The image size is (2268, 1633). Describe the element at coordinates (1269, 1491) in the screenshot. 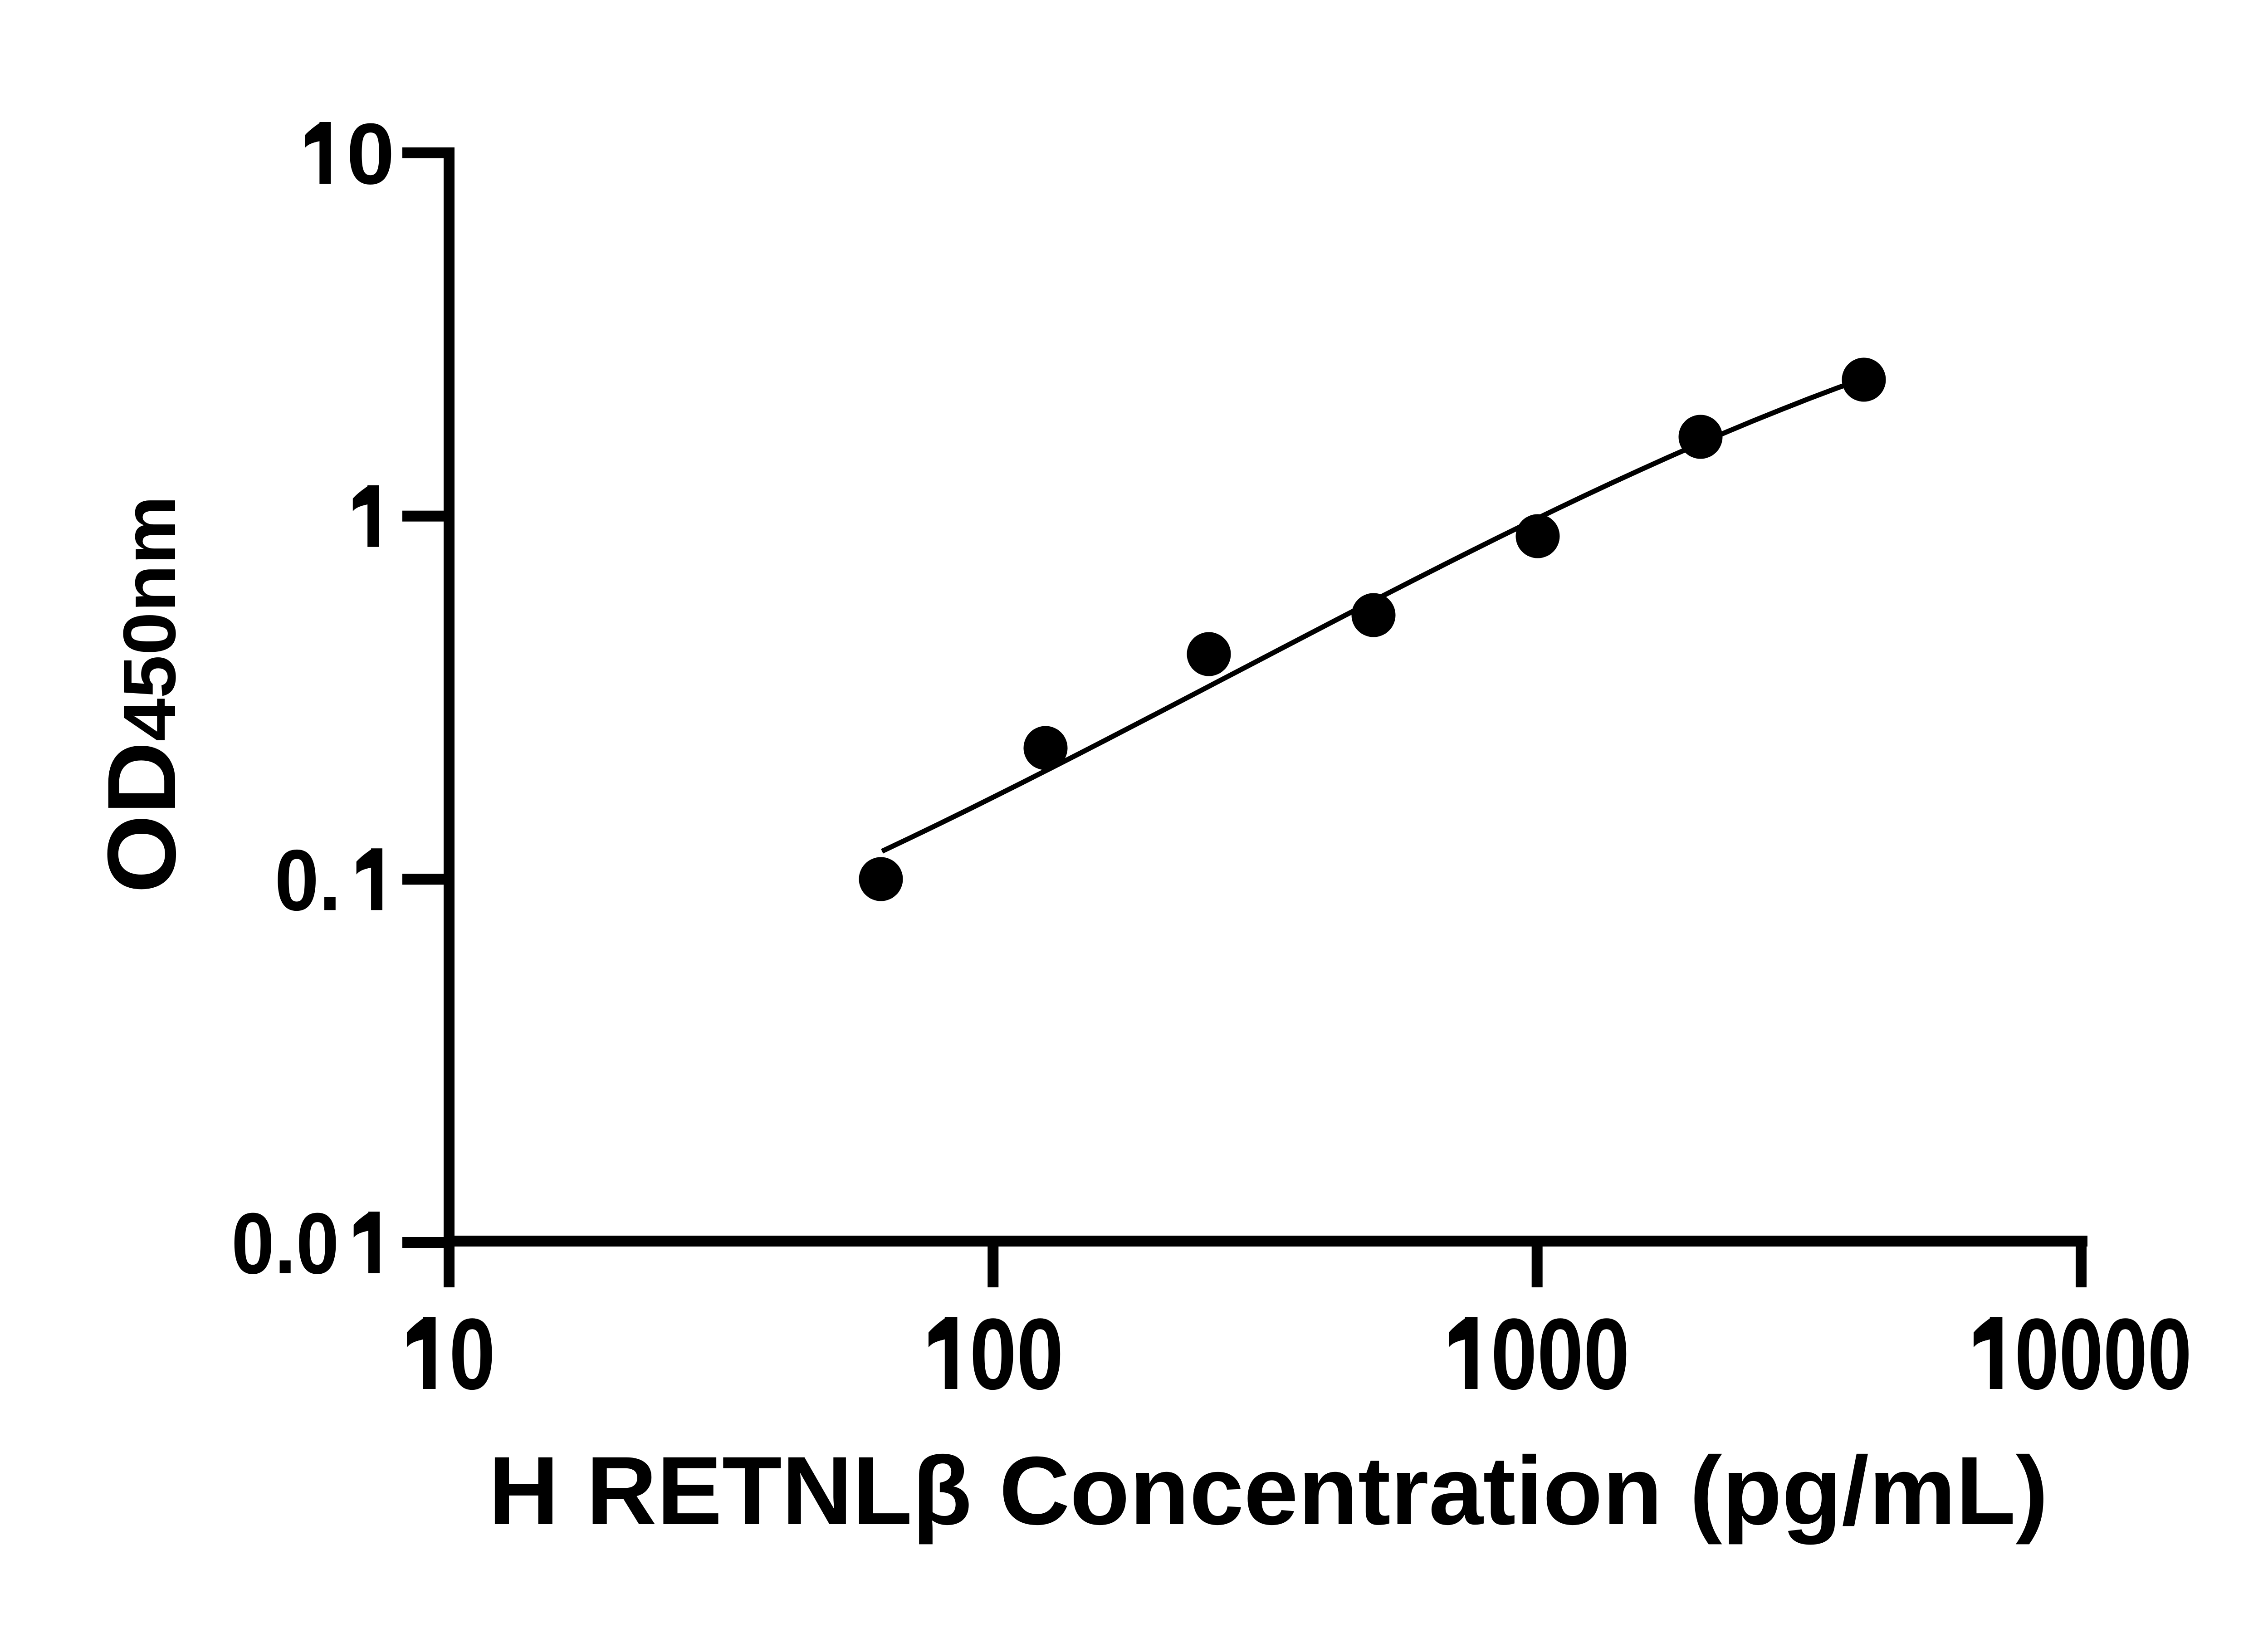

I see `svg-text: H RETNLβ Concentration (pg/mL)` at that location.